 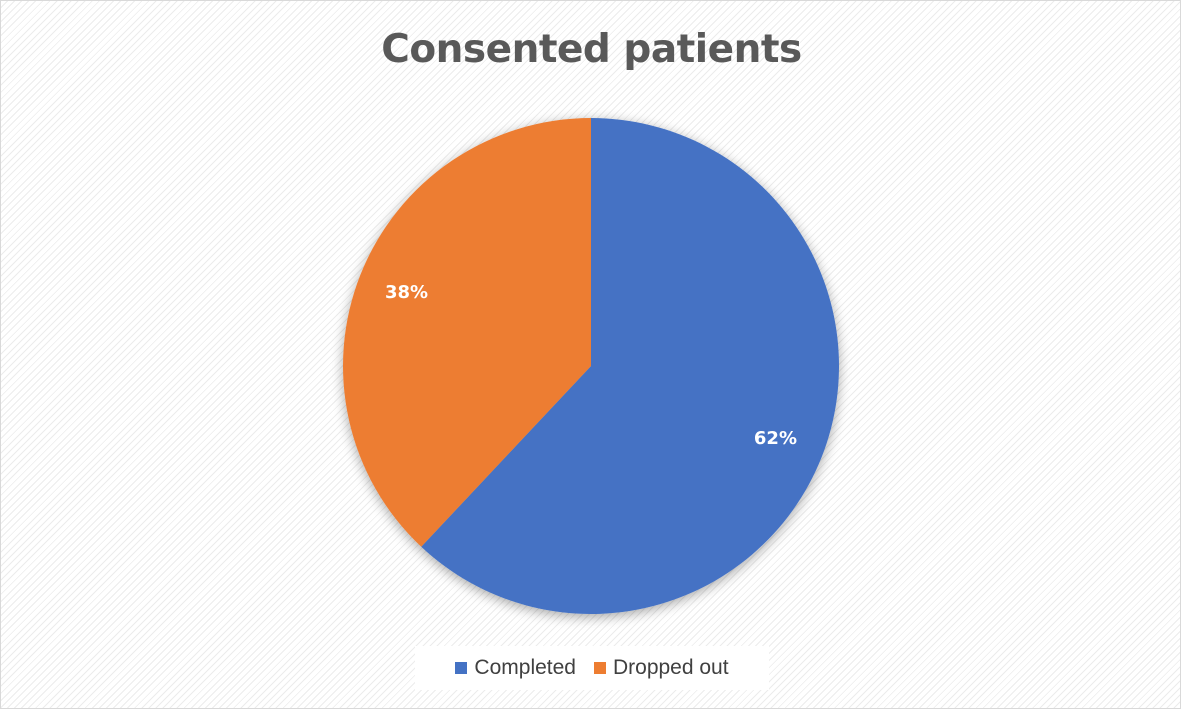 What do you see at coordinates (525, 667) in the screenshot?
I see `legend-label-completed: Completed` at bounding box center [525, 667].